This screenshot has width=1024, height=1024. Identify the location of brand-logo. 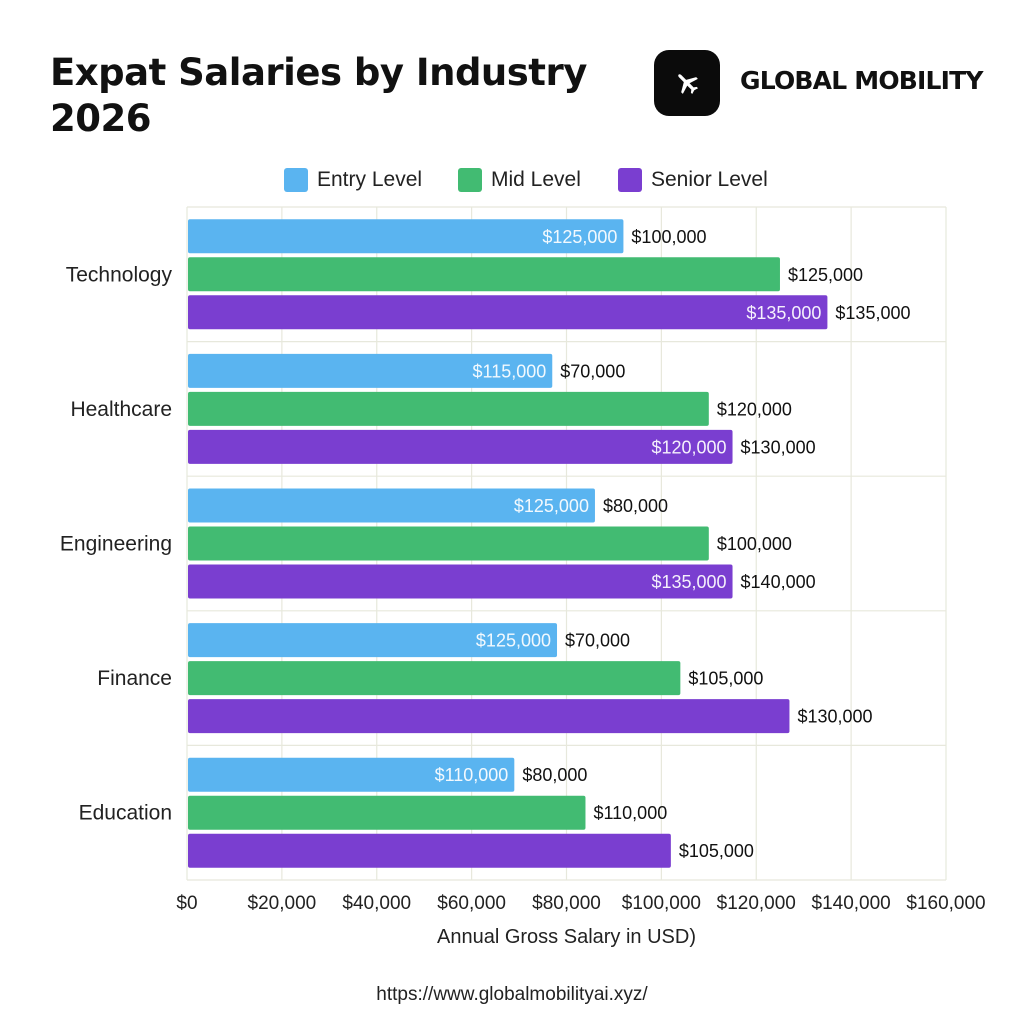
(687, 83).